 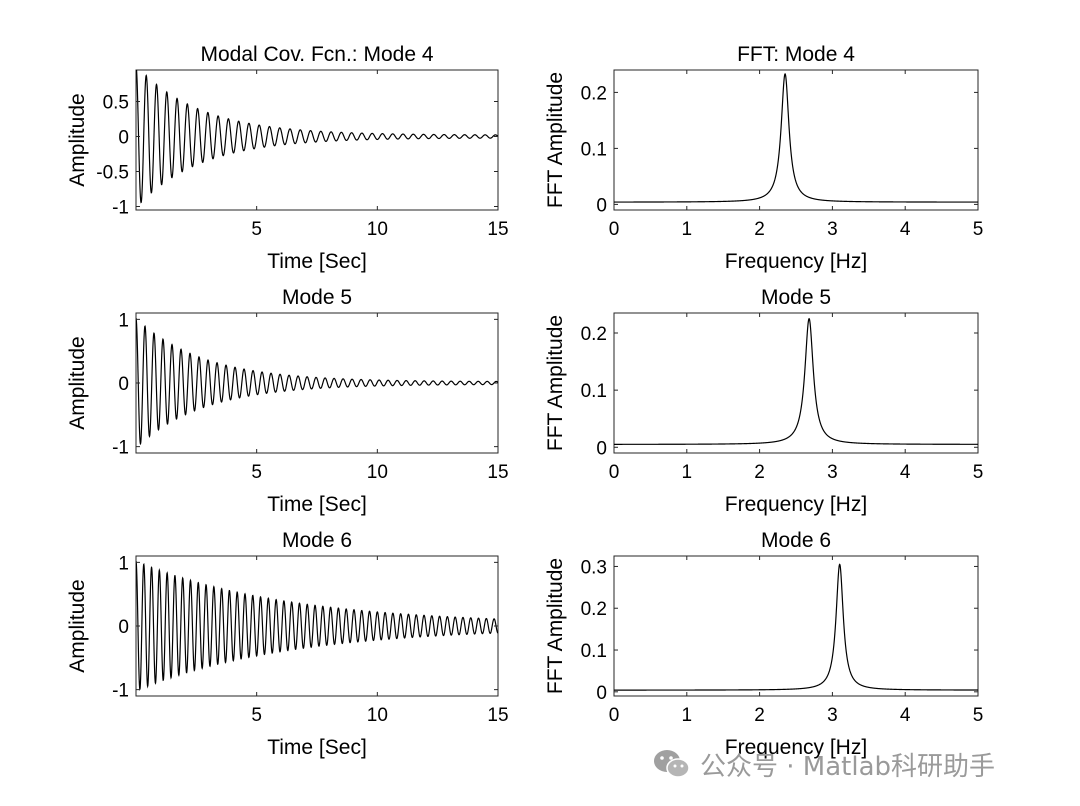 I want to click on watermark: 公众号 · Matlab科研助手, so click(x=823, y=764).